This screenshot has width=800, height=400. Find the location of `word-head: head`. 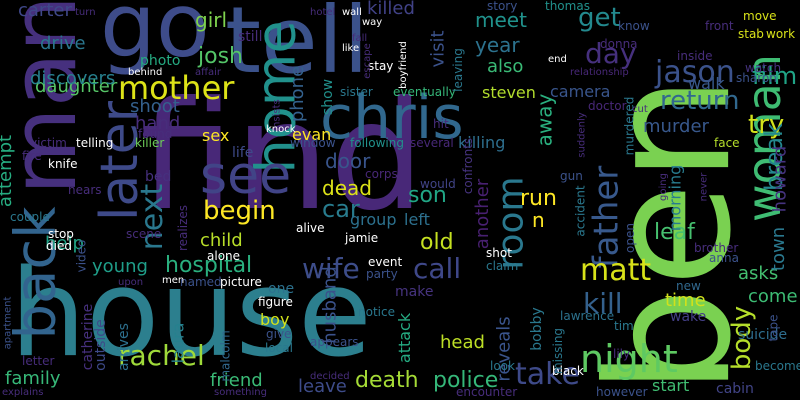

word-head: head is located at coordinates (462, 342).